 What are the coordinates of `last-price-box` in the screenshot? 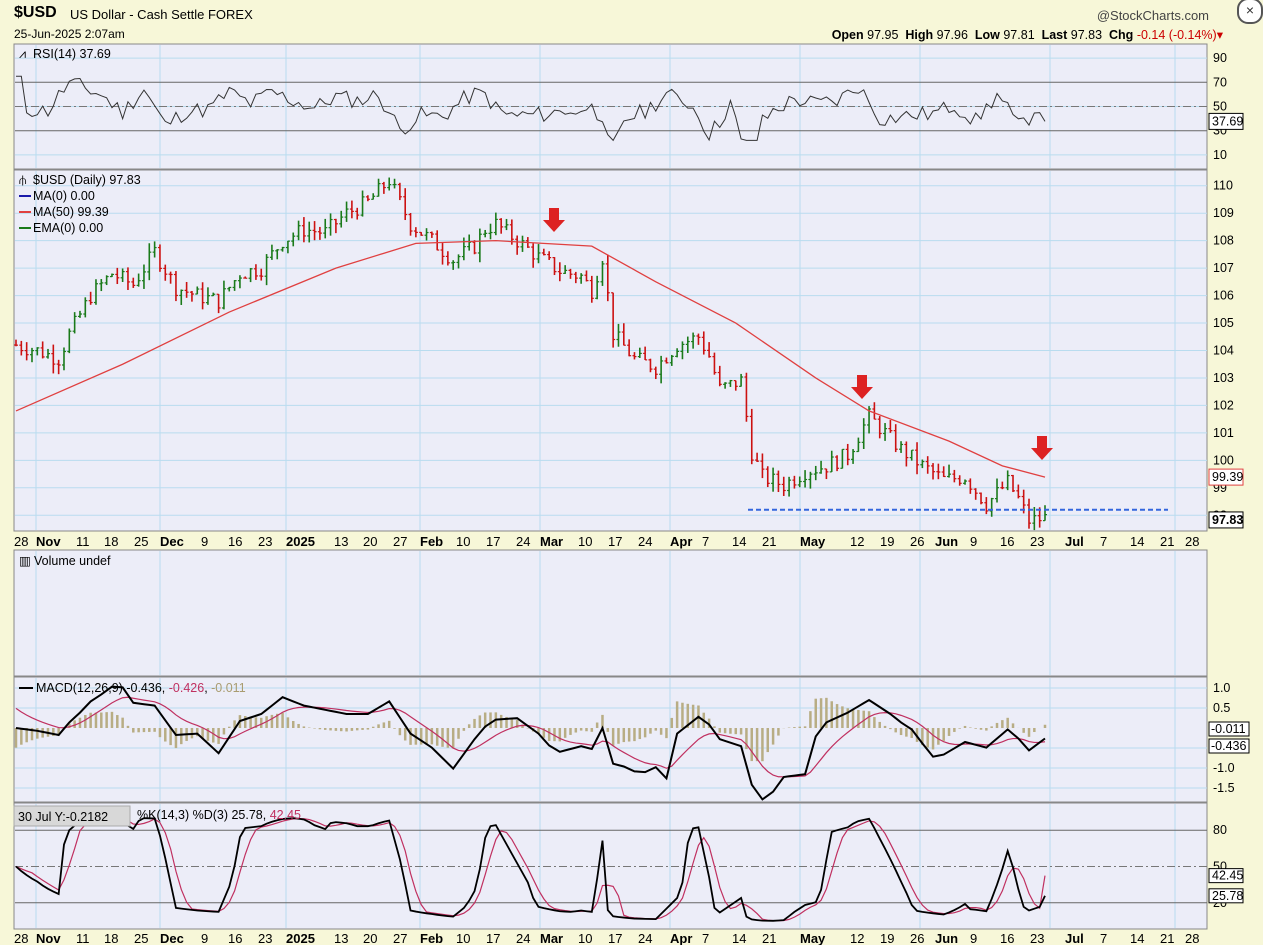 It's located at (1226, 520).